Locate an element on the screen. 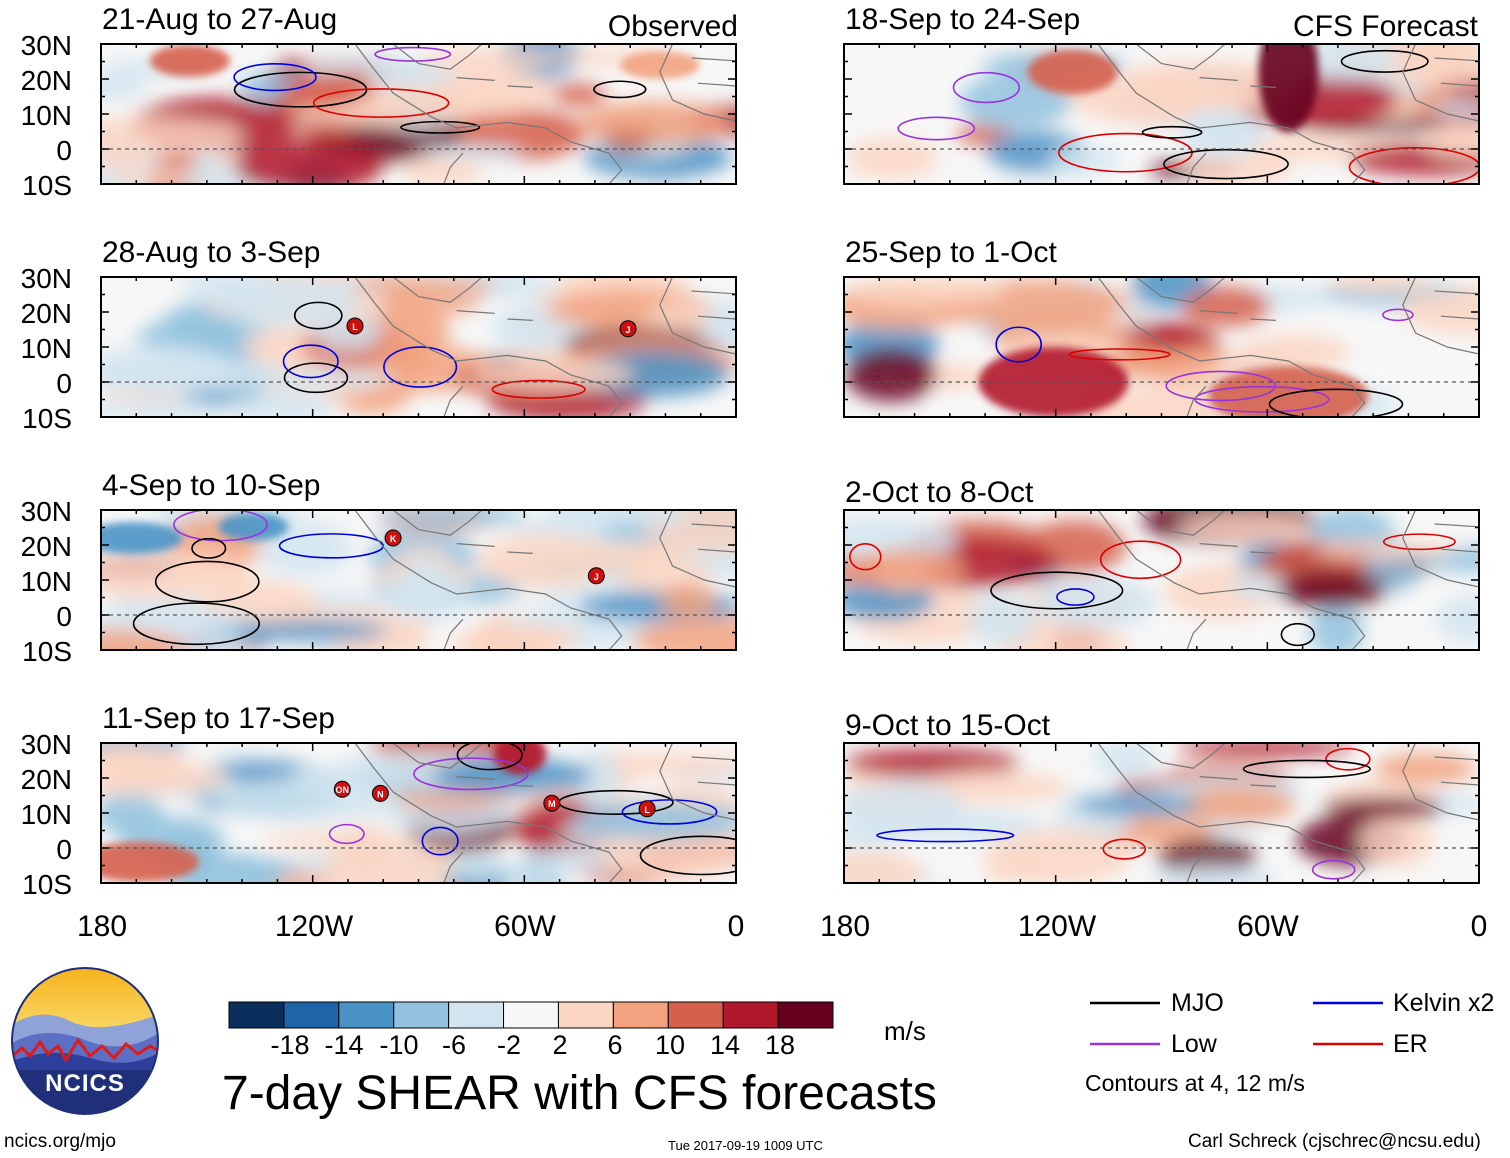 The image size is (1510, 1158). colorbar-label: 10 is located at coordinates (670, 1045).